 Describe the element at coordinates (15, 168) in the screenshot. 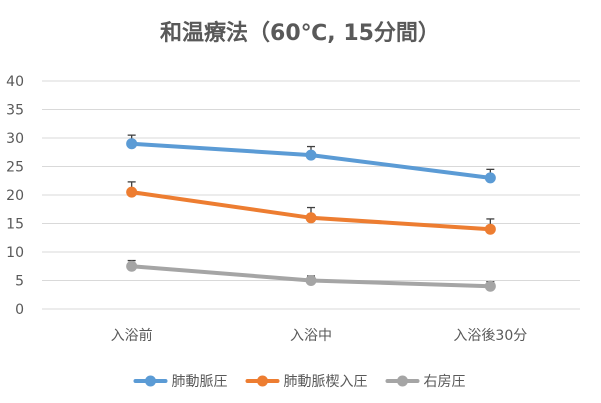

I see `y-tick-label: 25` at that location.